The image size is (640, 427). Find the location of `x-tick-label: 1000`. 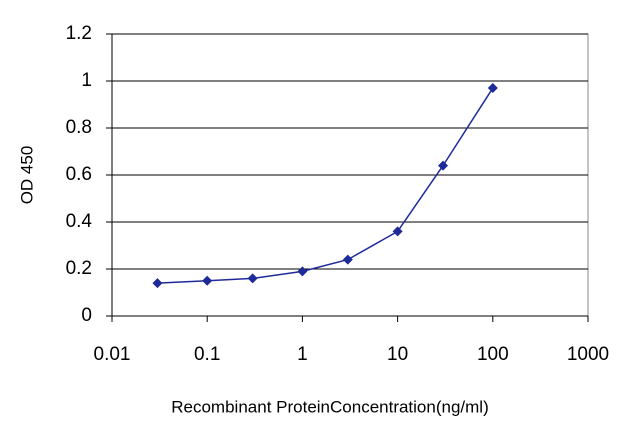

x-tick-label: 1000 is located at coordinates (588, 354).